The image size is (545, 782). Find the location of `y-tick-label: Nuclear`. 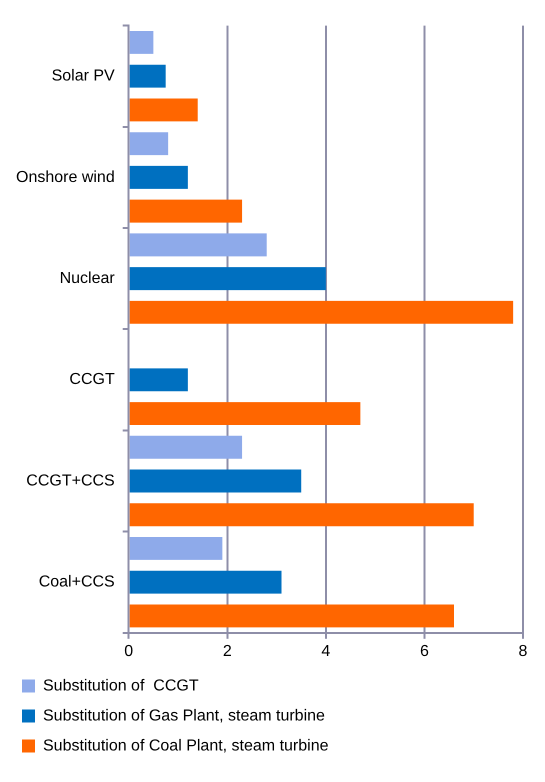

y-tick-label: Nuclear is located at coordinates (88, 279).